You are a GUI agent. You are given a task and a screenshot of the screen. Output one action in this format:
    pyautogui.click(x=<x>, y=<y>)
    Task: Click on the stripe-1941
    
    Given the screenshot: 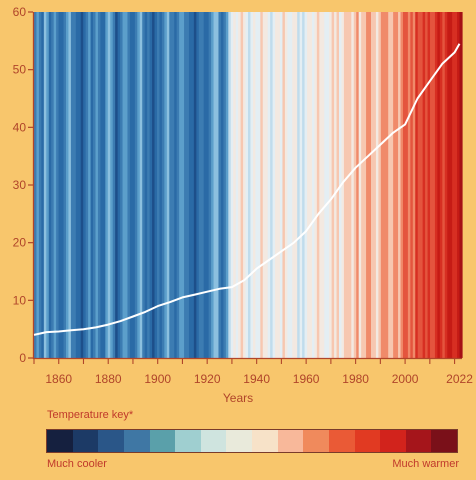 What is the action you would take?
    pyautogui.click(x=259, y=185)
    